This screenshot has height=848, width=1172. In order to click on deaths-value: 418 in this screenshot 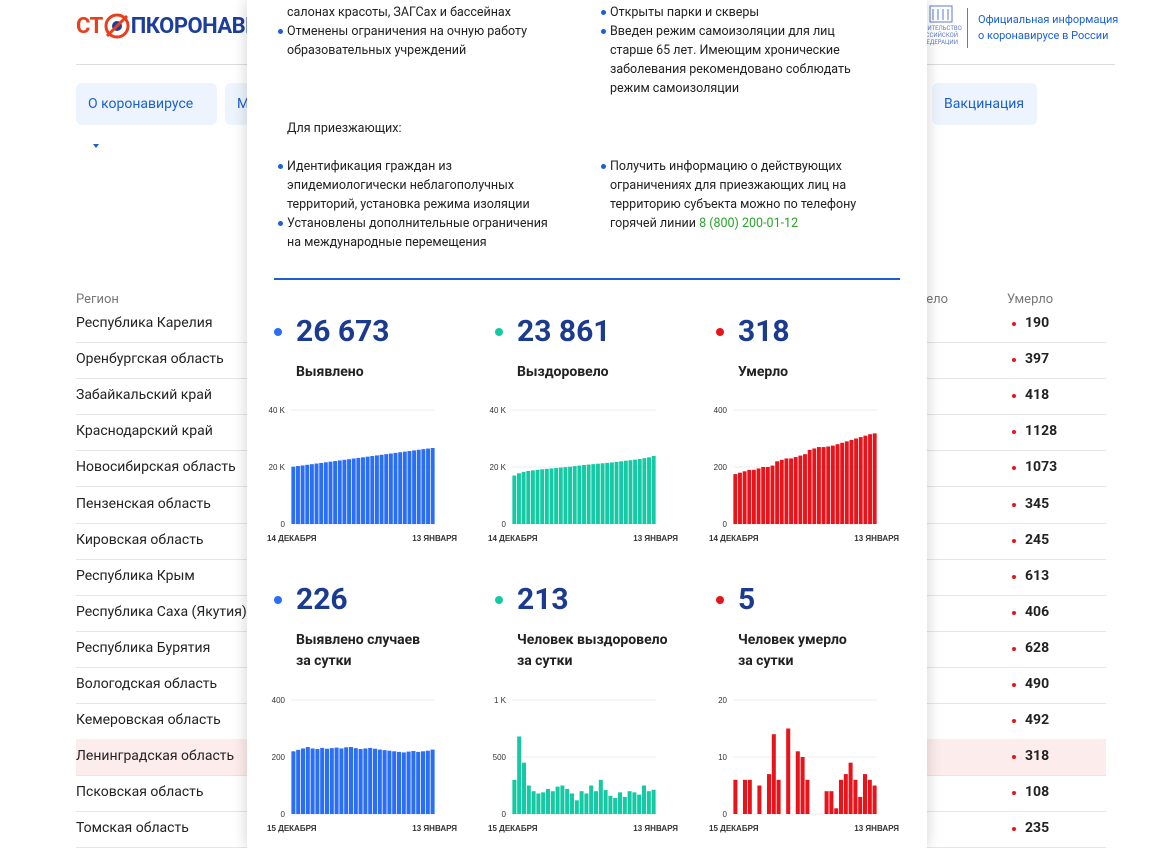, I will do `click(1037, 395)`.